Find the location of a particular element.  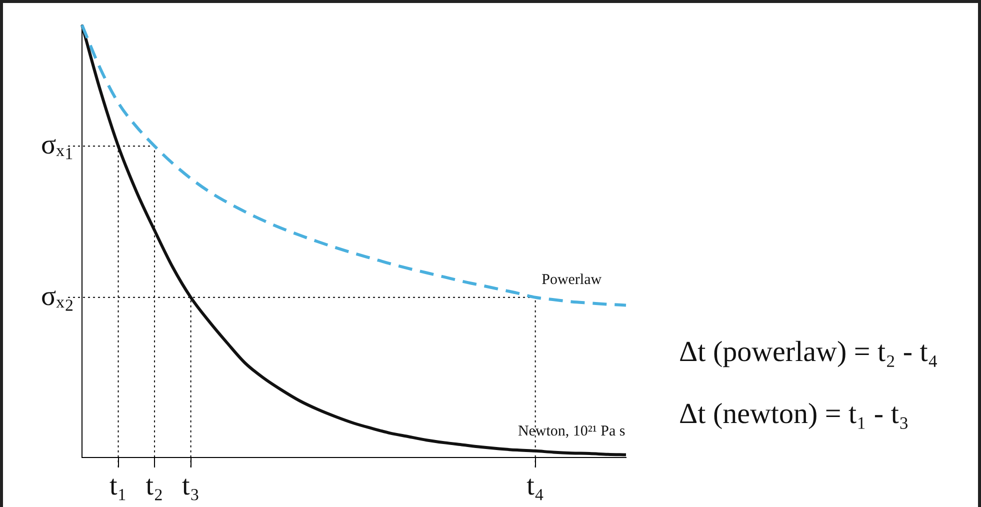

text: Δt (powerlaw) = t₂ - t₄ is located at coordinates (808, 352).